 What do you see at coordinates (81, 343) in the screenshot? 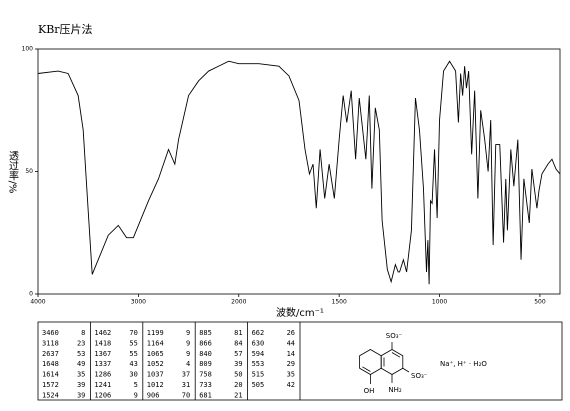
I see `peak-transmittance: 23` at bounding box center [81, 343].